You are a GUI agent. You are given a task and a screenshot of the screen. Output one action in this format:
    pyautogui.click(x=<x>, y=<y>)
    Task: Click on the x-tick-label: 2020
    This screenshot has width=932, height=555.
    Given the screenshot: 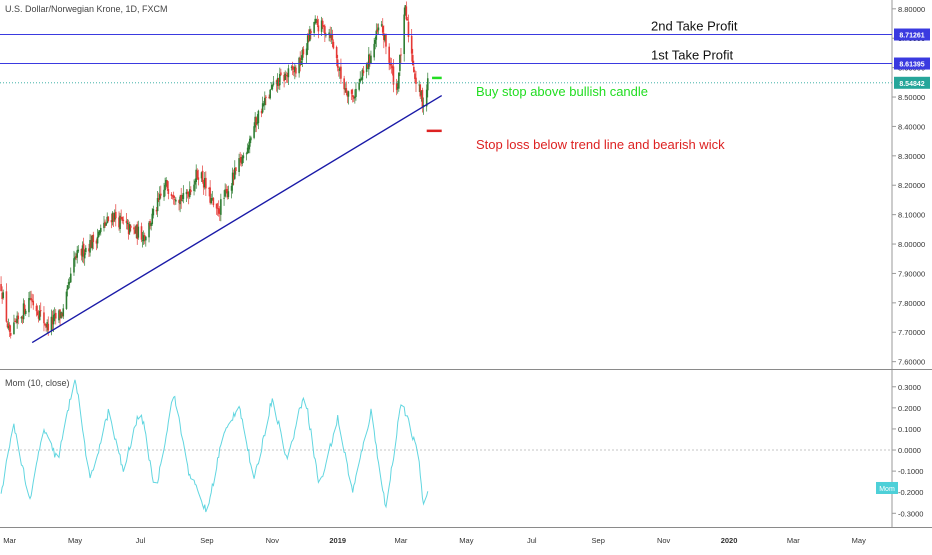 What is the action you would take?
    pyautogui.click(x=729, y=540)
    